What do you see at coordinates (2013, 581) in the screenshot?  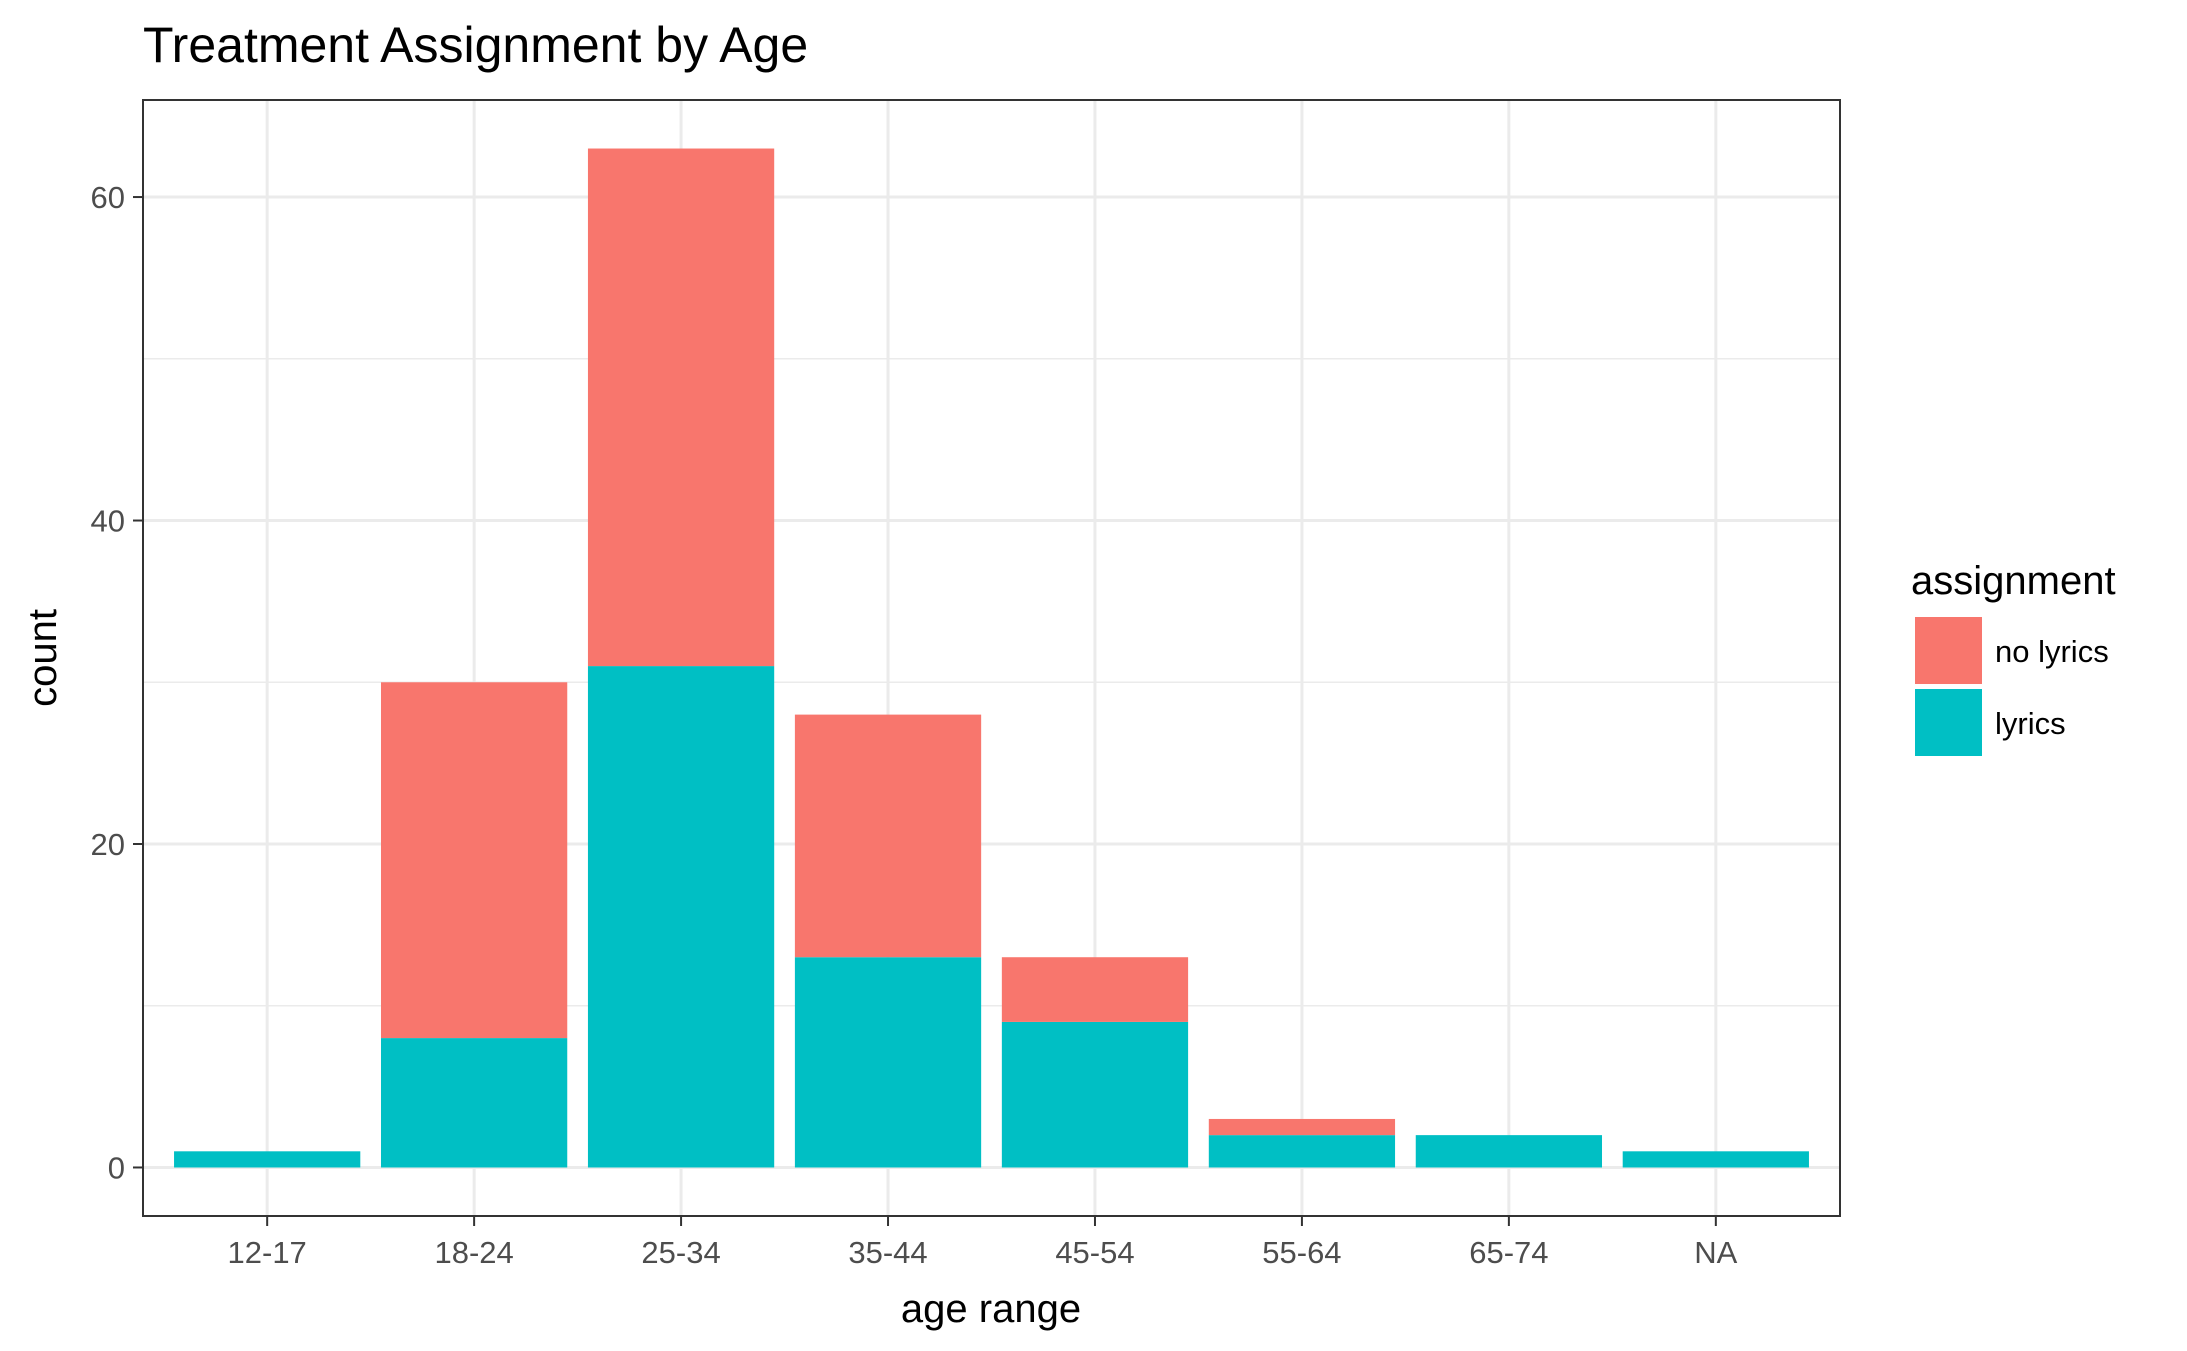 I see `legend-title: assignment` at bounding box center [2013, 581].